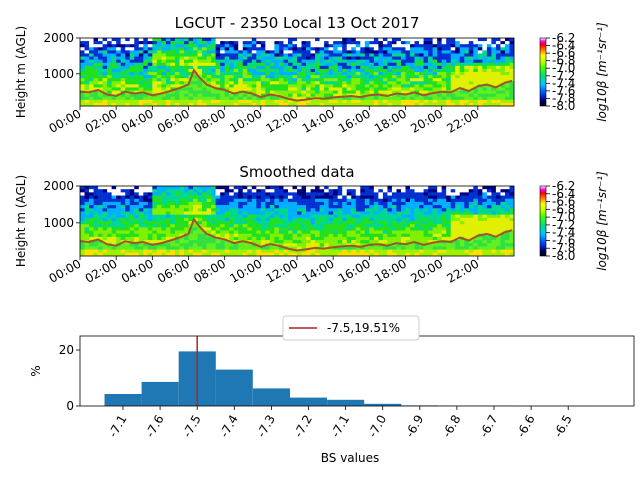 The image size is (640, 480). Describe the element at coordinates (70, 406) in the screenshot. I see `histogram-y-tick-label: 0` at that location.